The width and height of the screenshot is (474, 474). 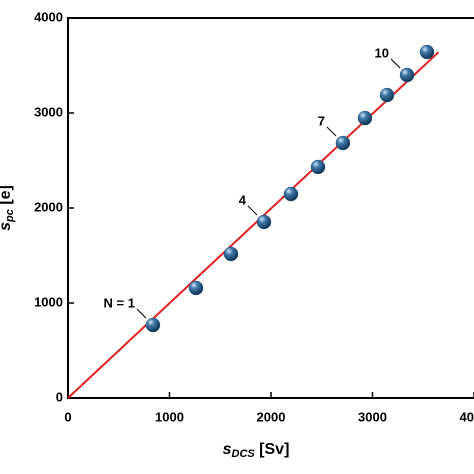 I want to click on label-unit: [Sv], so click(x=272, y=449).